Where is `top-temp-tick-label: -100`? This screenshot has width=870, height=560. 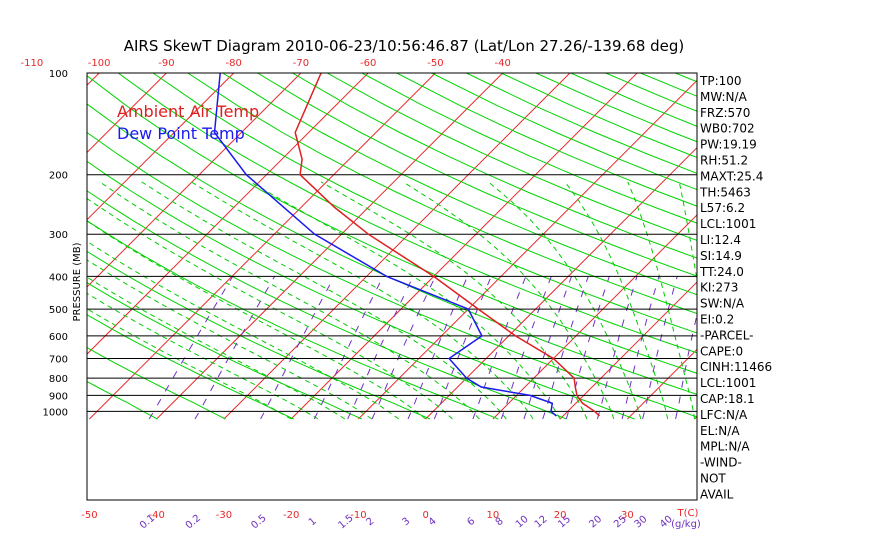
top-temp-tick-label: -100 is located at coordinates (99, 63).